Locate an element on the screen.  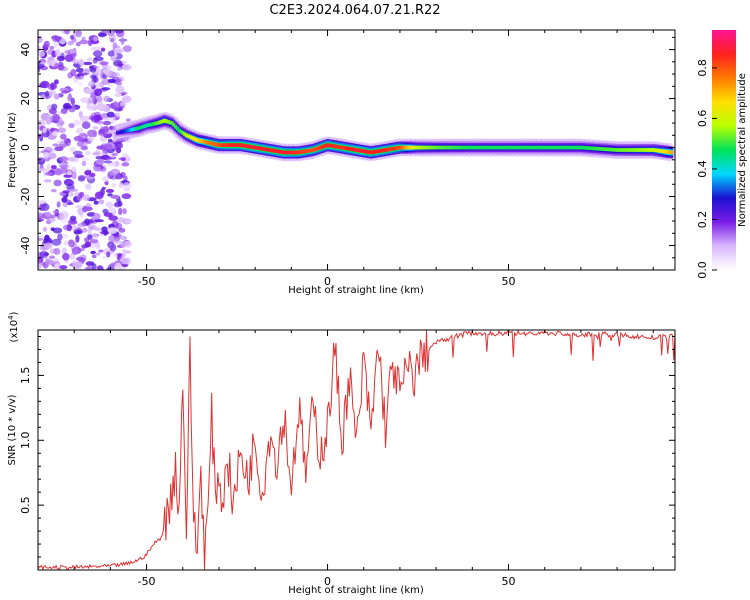
colorbar-tick-label: 0.8 is located at coordinates (702, 68).